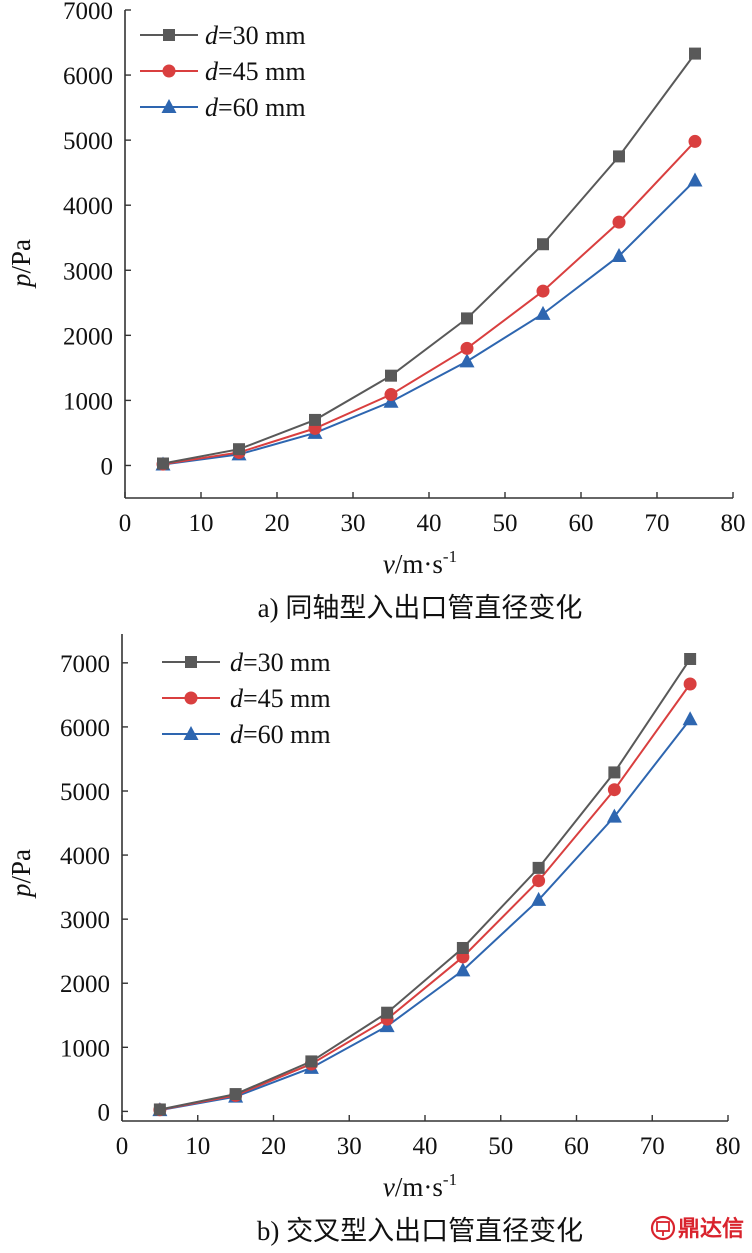  Describe the element at coordinates (420, 1231) in the screenshot. I see `caption-b: b) 交叉型入出口管直径变化` at that location.